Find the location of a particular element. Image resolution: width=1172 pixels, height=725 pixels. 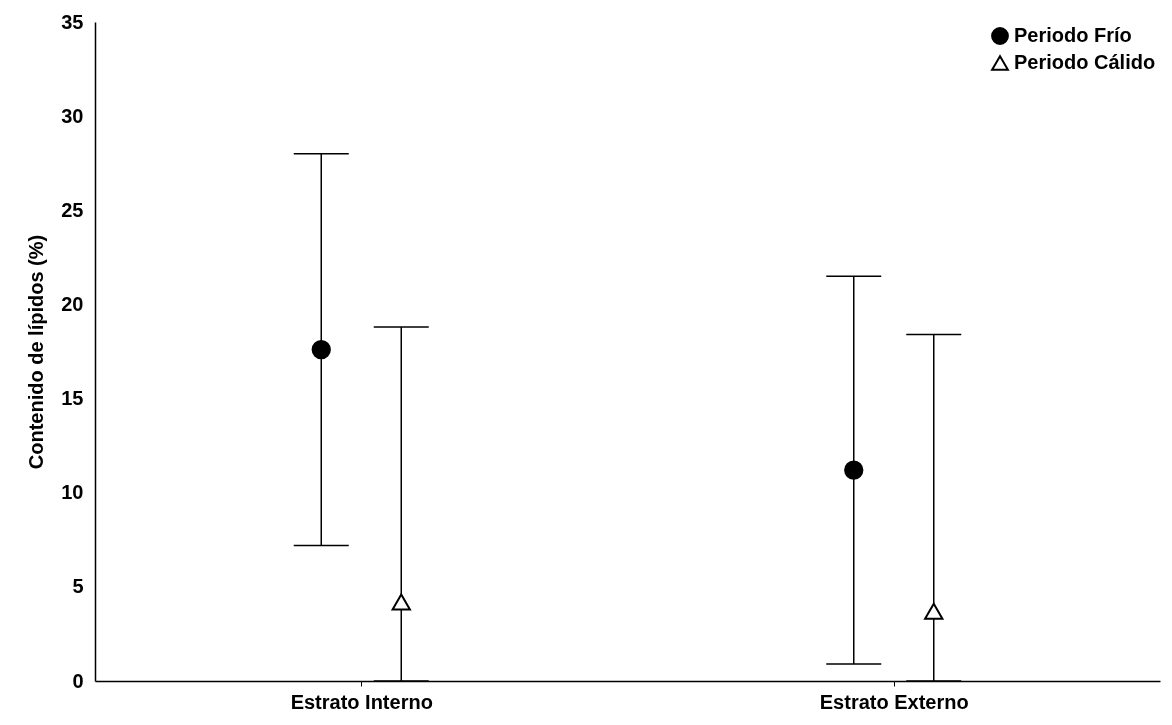

y-tick-label: 10 is located at coordinates (72, 492).